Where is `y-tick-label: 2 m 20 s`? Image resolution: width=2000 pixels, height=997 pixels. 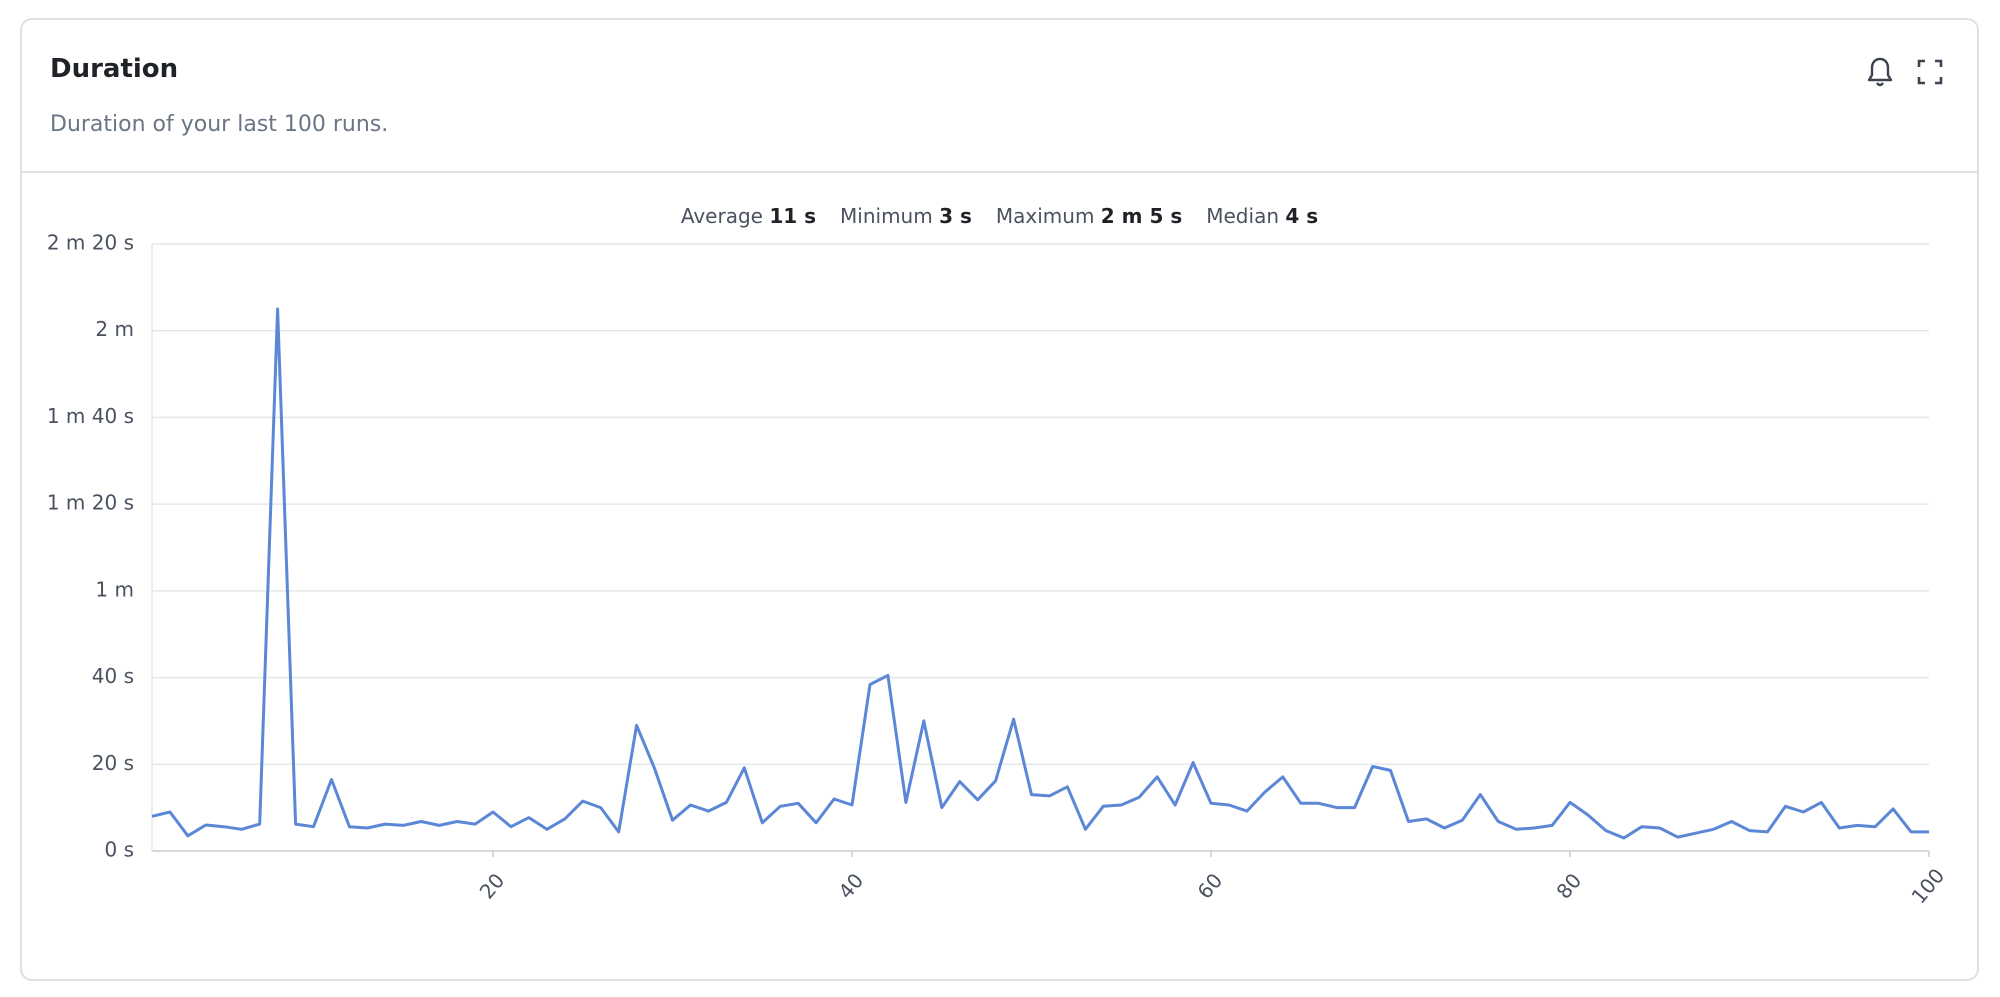
y-tick-label: 2 m 20 s is located at coordinates (90, 243).